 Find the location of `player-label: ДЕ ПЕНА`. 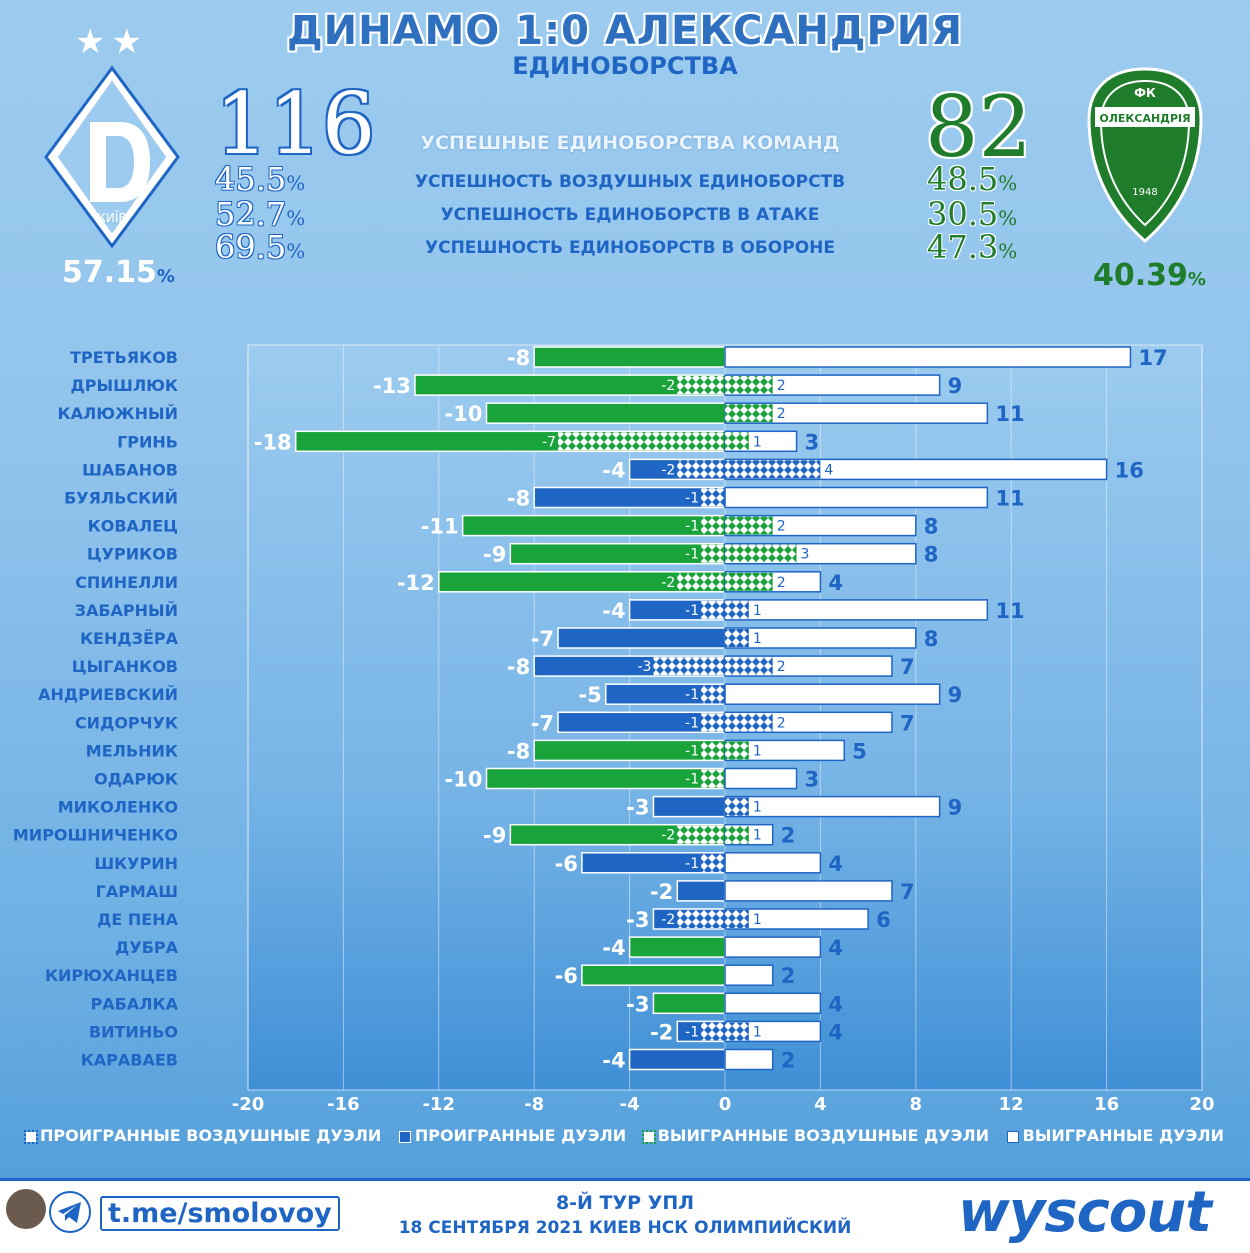

player-label: ДЕ ПЕНА is located at coordinates (137, 919).